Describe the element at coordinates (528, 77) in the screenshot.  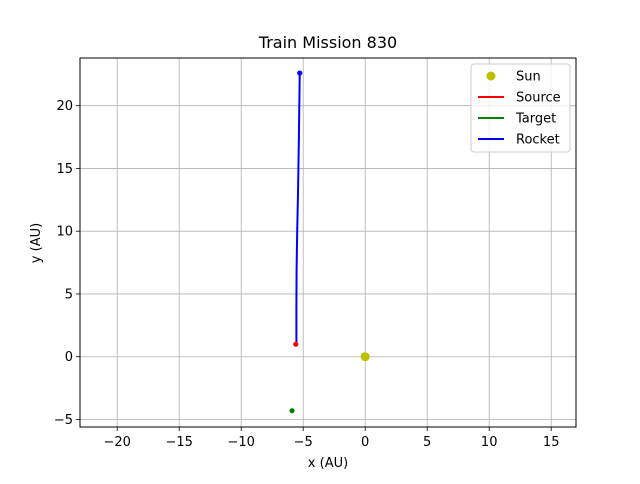
I see `legend-sun-label: Sun` at that location.